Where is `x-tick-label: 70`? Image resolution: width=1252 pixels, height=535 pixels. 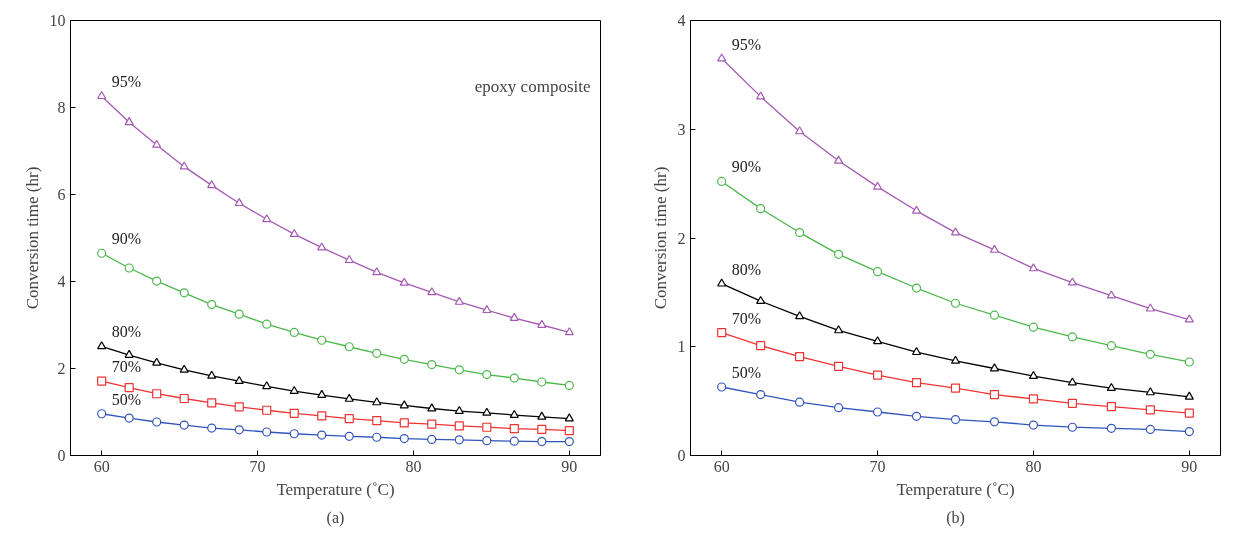 x-tick-label: 70 is located at coordinates (877, 466).